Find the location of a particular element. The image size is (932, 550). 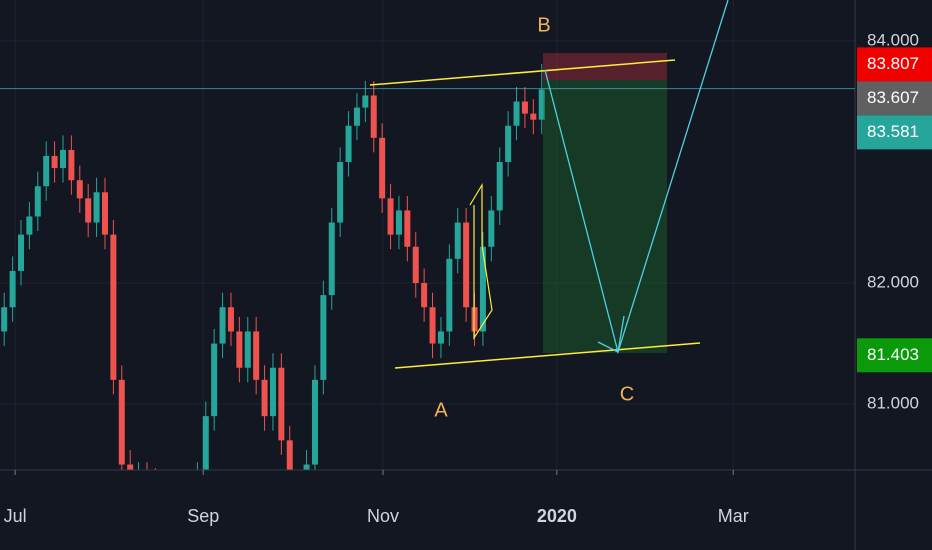

y-tick-label: 81.000 is located at coordinates (893, 403).